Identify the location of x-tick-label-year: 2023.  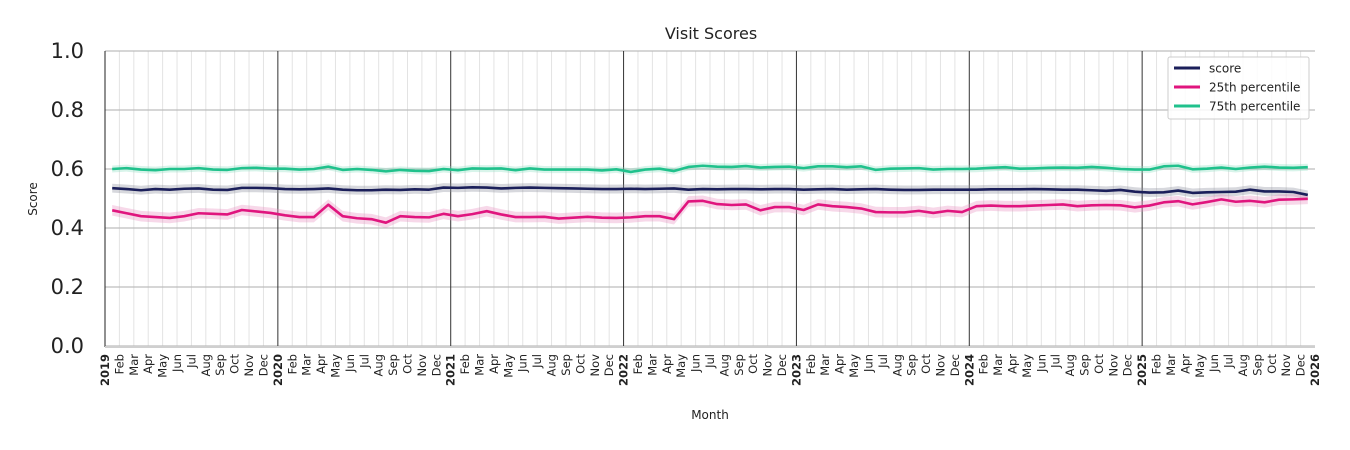
(796, 370).